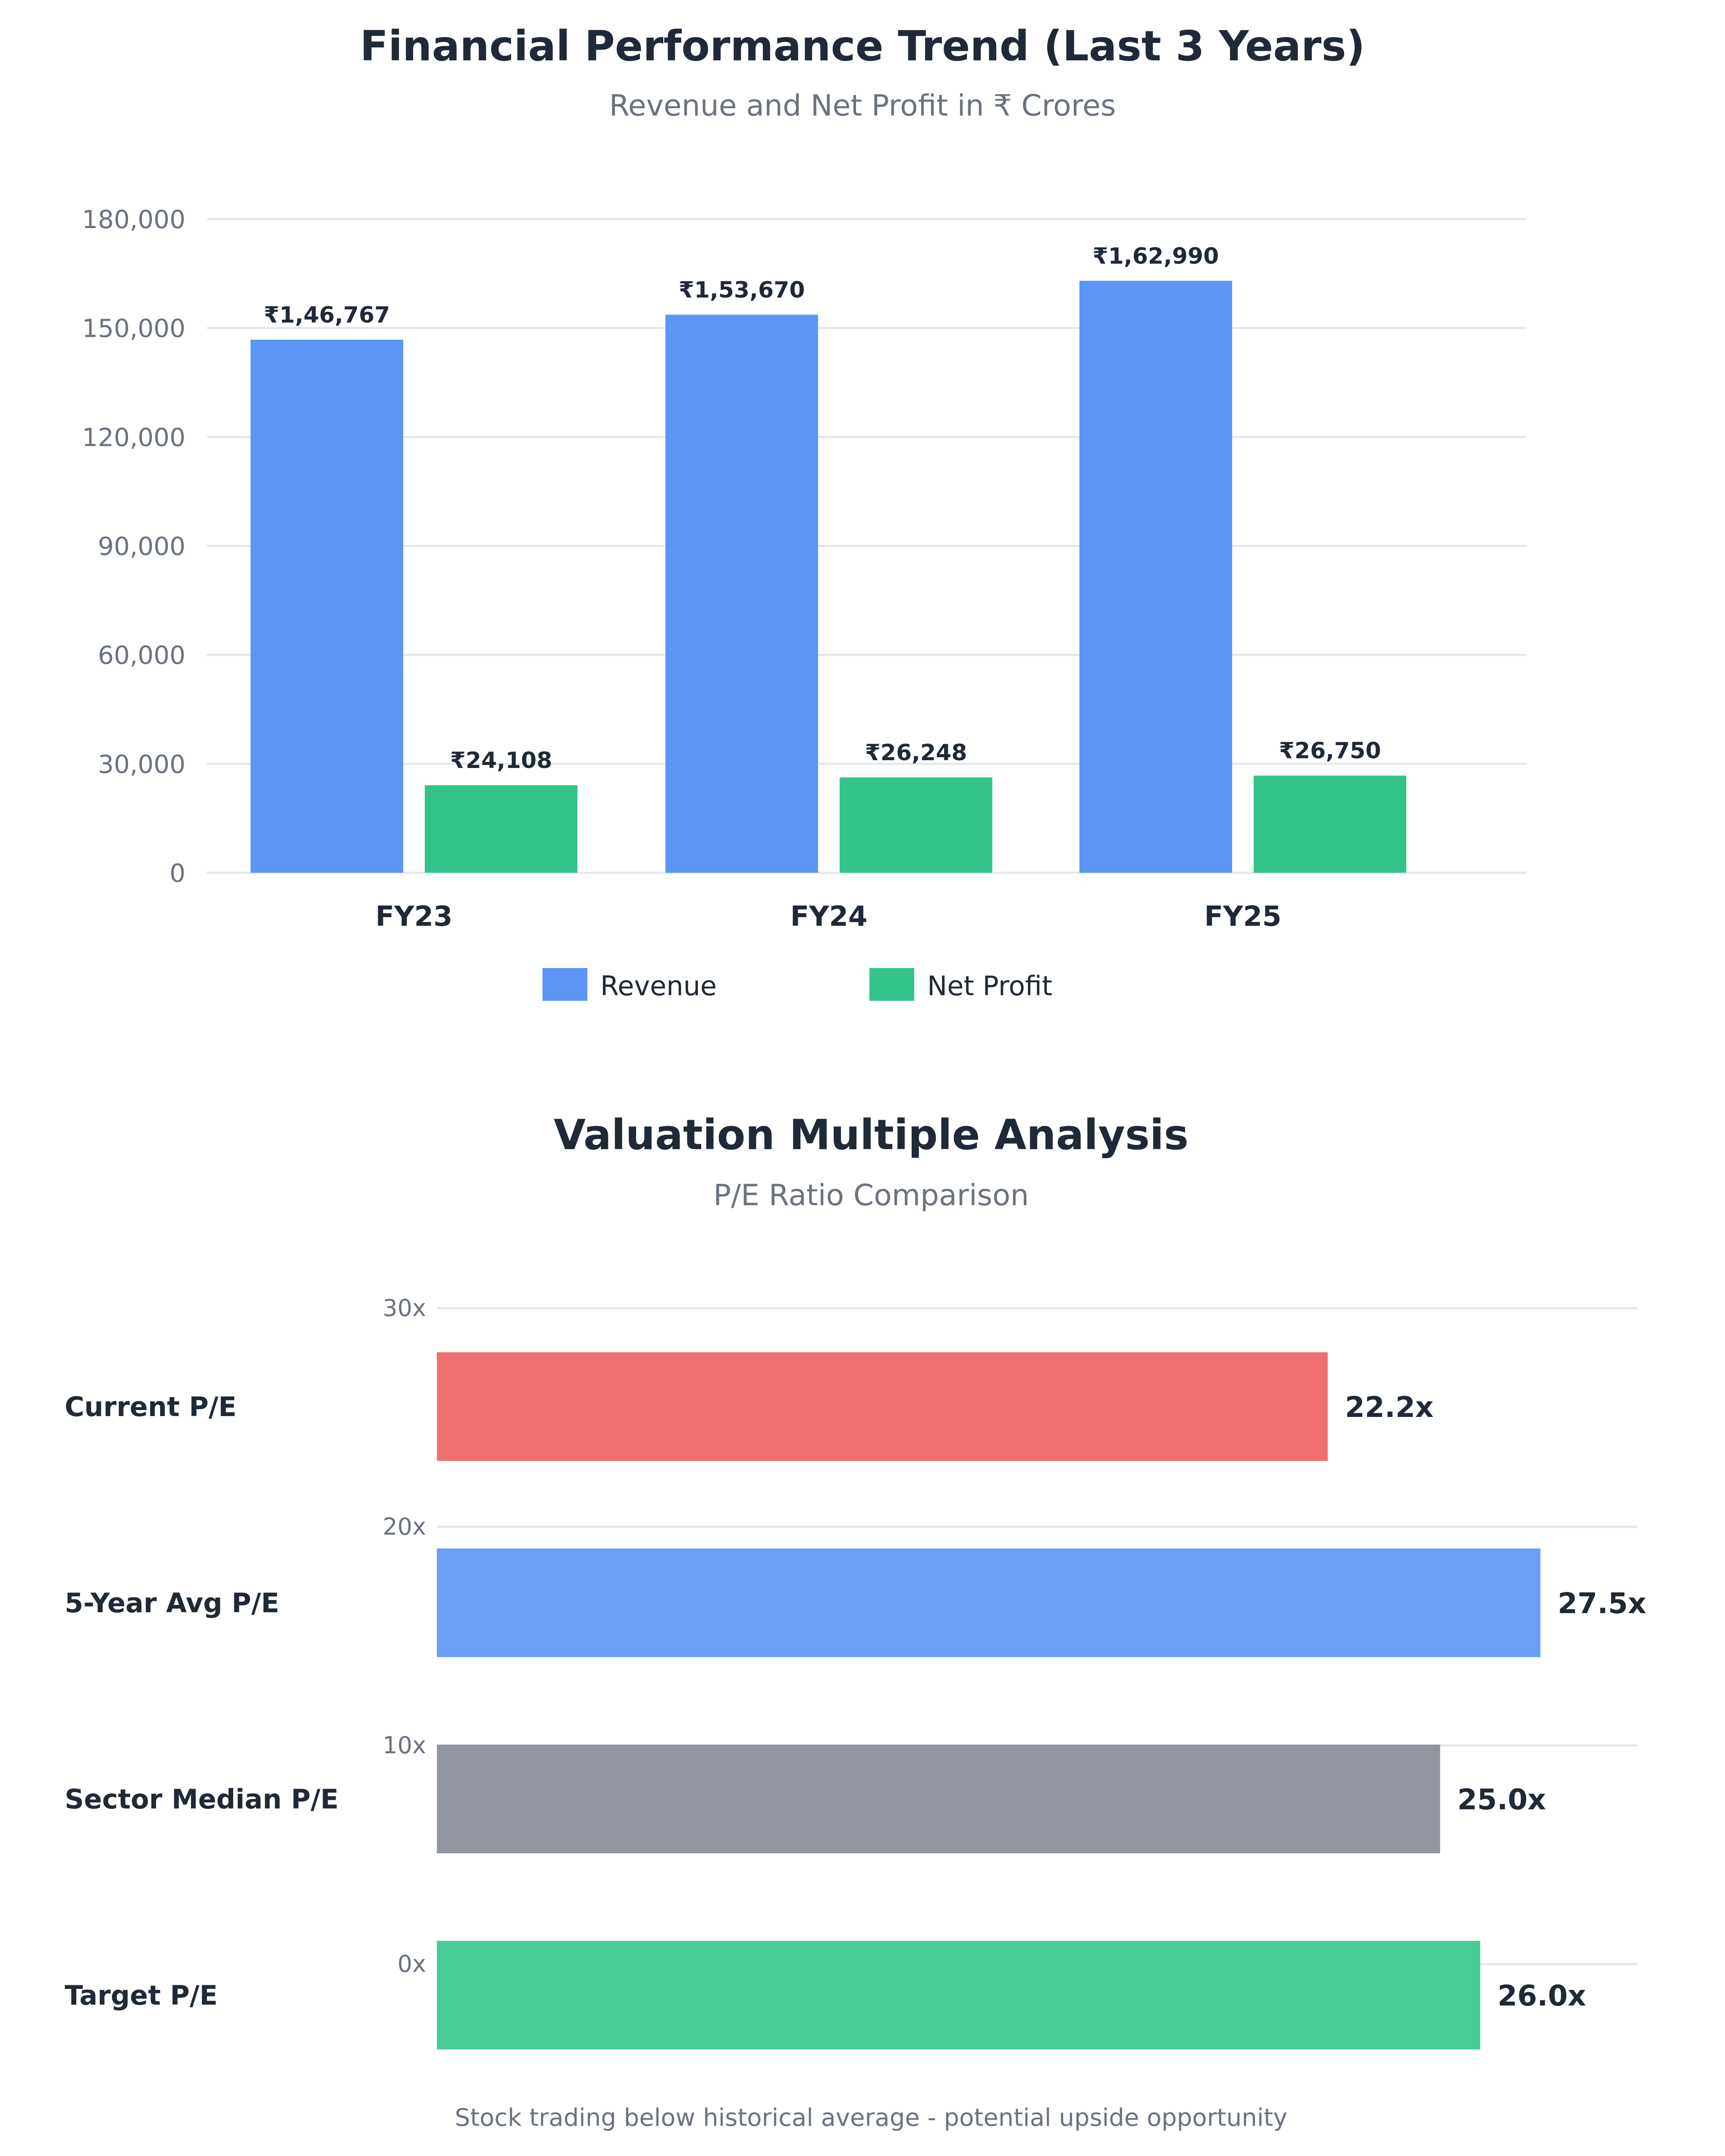 The height and width of the screenshot is (2156, 1725). What do you see at coordinates (134, 328) in the screenshot?
I see `chart1-y-tick-label: 150,000` at bounding box center [134, 328].